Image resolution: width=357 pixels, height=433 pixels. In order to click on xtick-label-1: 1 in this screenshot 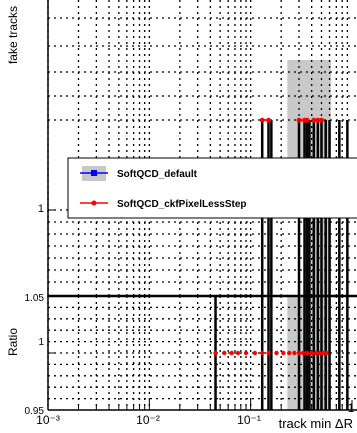, I will do `click(351, 408)`.